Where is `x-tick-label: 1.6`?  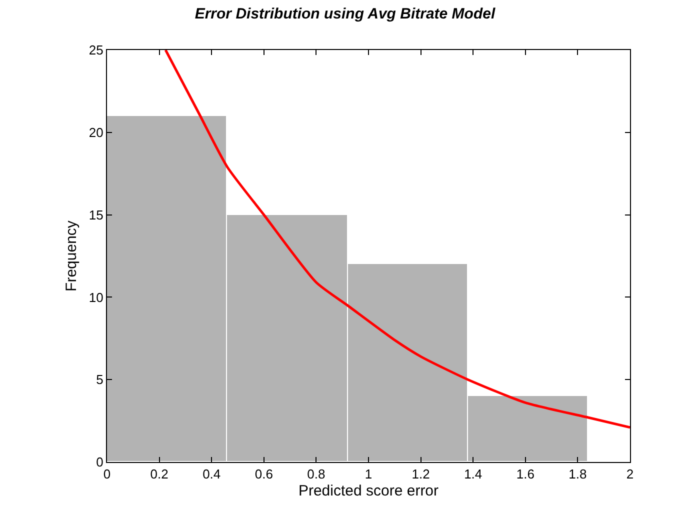 x-tick-label: 1.6 is located at coordinates (525, 474).